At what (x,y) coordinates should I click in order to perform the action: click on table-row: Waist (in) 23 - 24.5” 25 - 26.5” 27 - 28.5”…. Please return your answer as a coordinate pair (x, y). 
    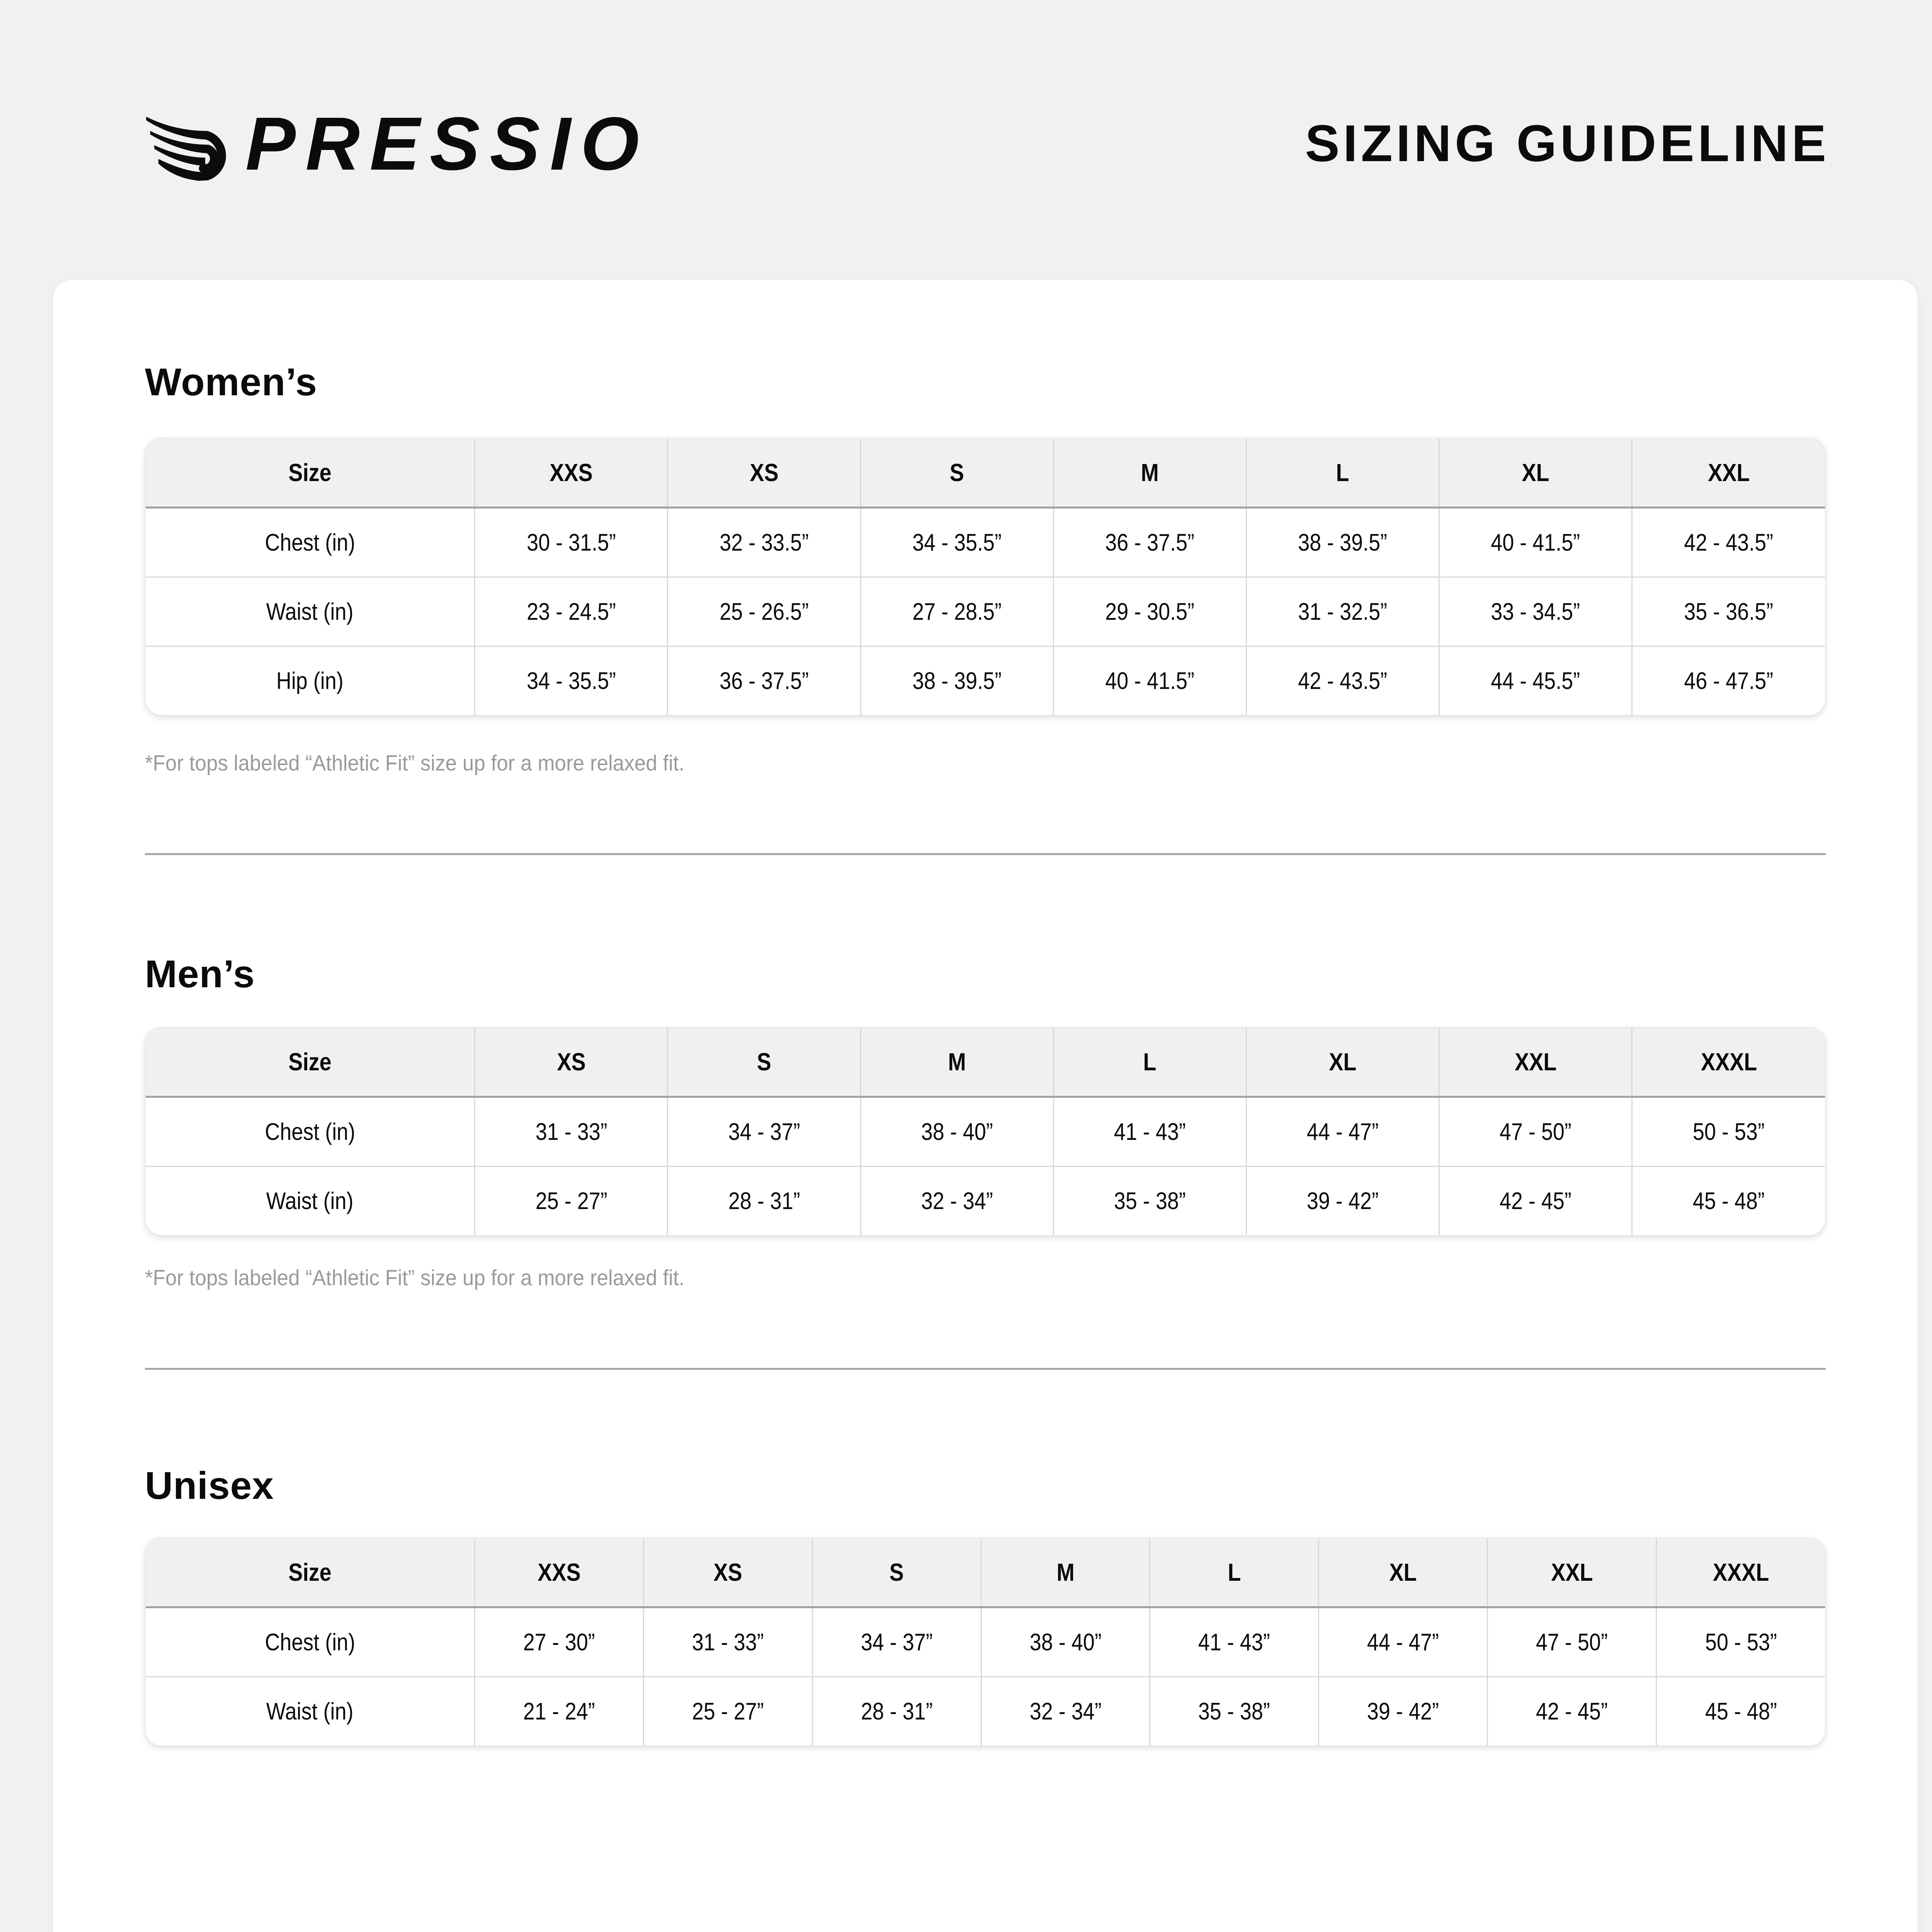
    Looking at the image, I should click on (985, 612).